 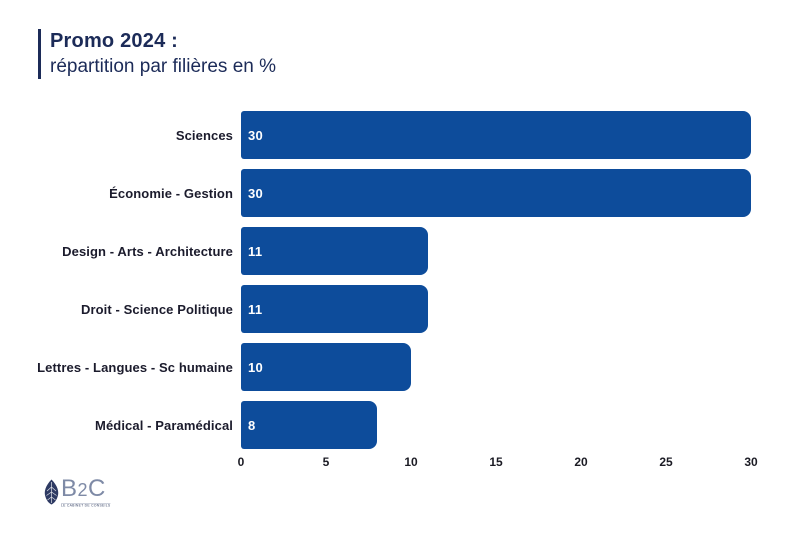 I want to click on category-label: Économie - Gestion, so click(x=171, y=193).